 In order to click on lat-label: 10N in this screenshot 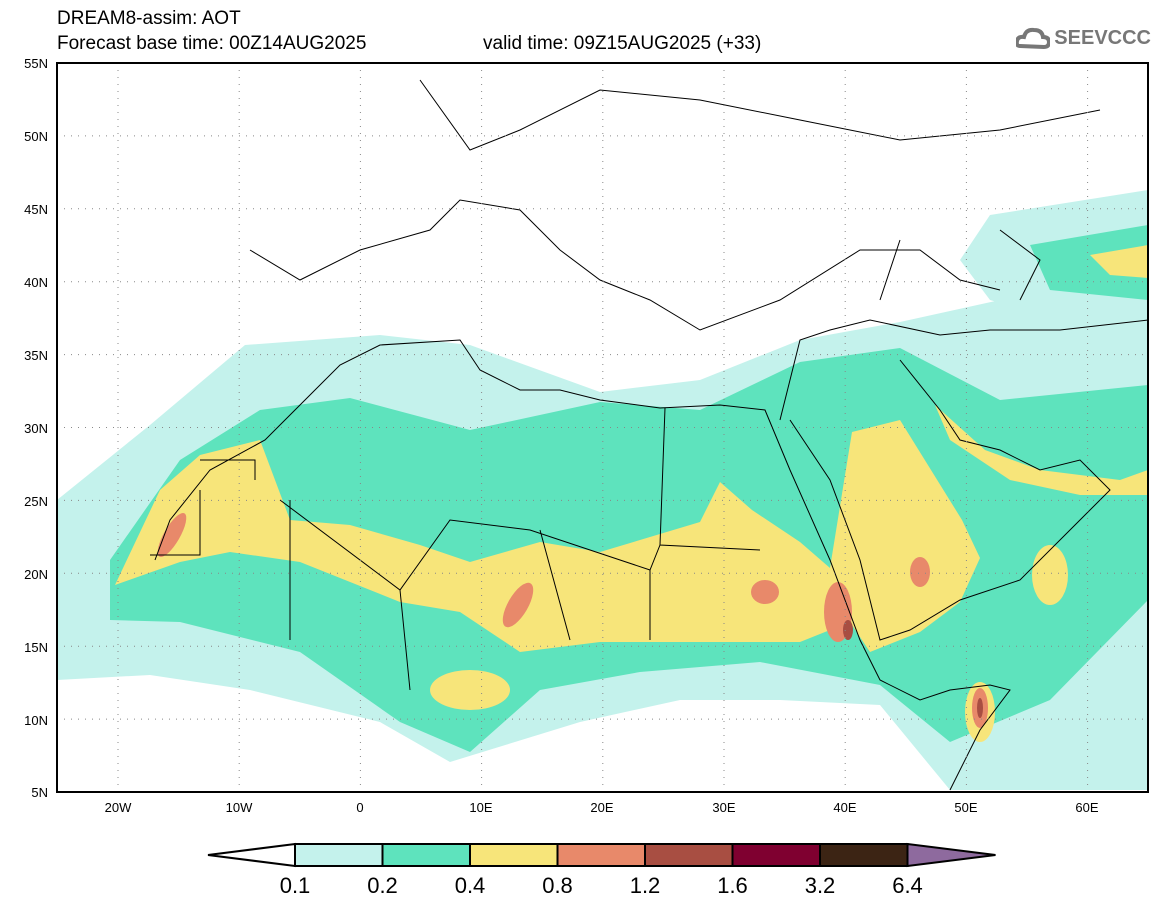, I will do `click(36, 720)`.